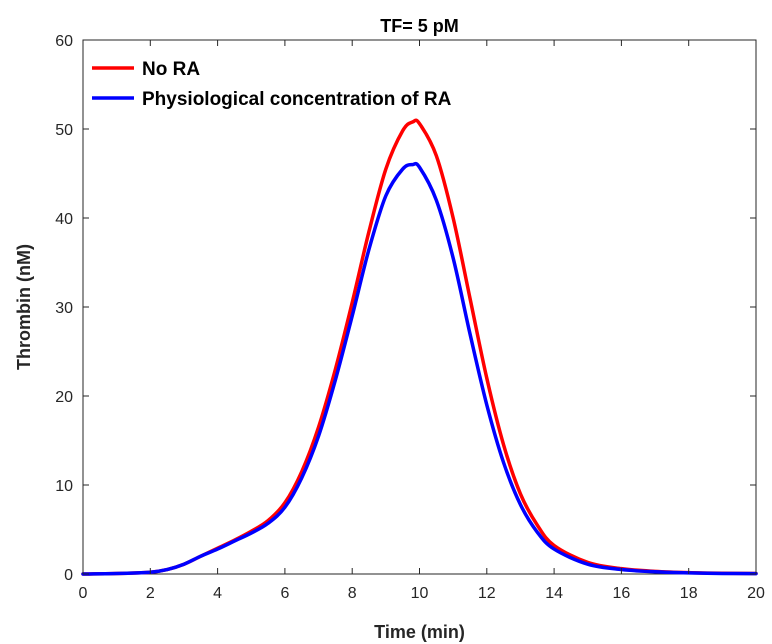 The height and width of the screenshot is (644, 772). I want to click on y-tick-label: 50, so click(64, 130).